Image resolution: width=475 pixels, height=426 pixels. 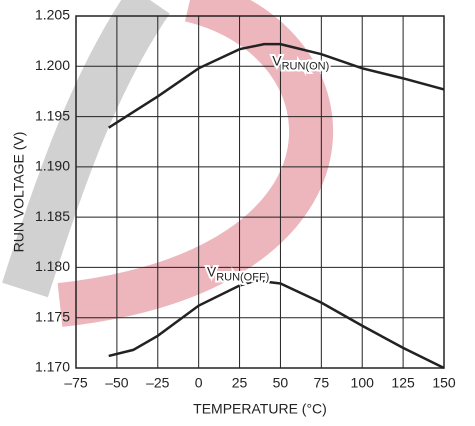 What do you see at coordinates (52, 166) in the screenshot?
I see `y-tick-label: 1.190` at bounding box center [52, 166].